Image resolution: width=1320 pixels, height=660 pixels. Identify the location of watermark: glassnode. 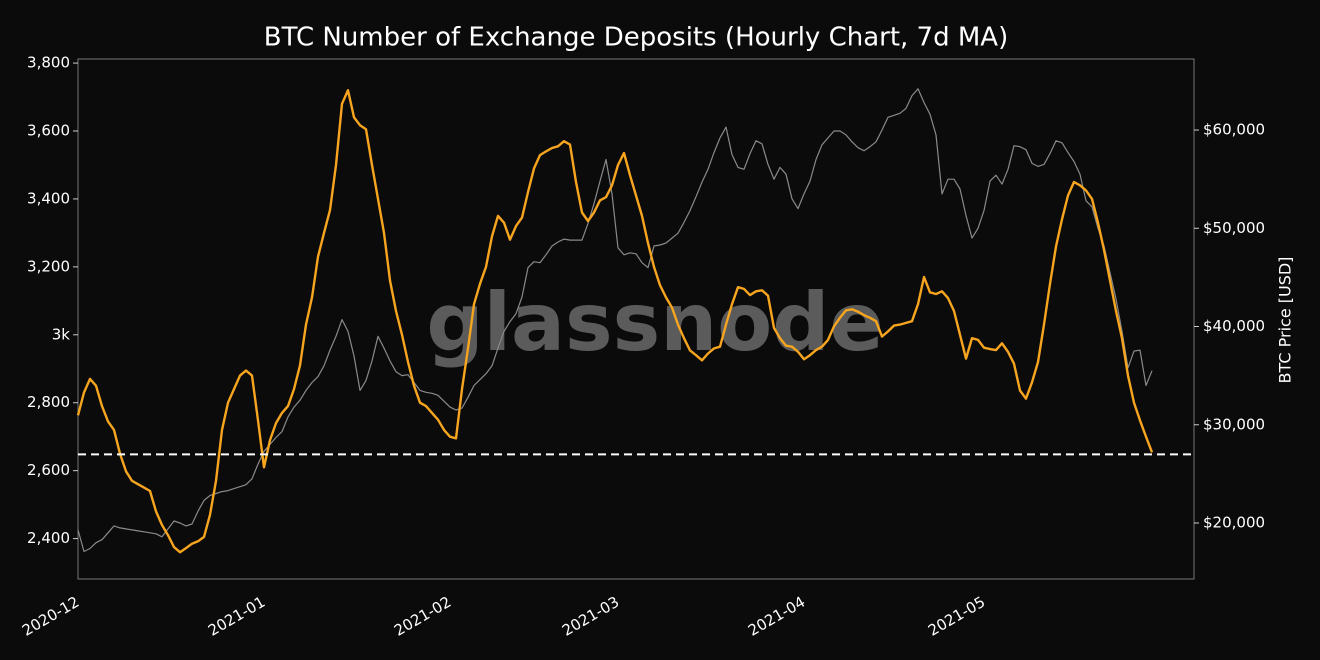
(654, 322).